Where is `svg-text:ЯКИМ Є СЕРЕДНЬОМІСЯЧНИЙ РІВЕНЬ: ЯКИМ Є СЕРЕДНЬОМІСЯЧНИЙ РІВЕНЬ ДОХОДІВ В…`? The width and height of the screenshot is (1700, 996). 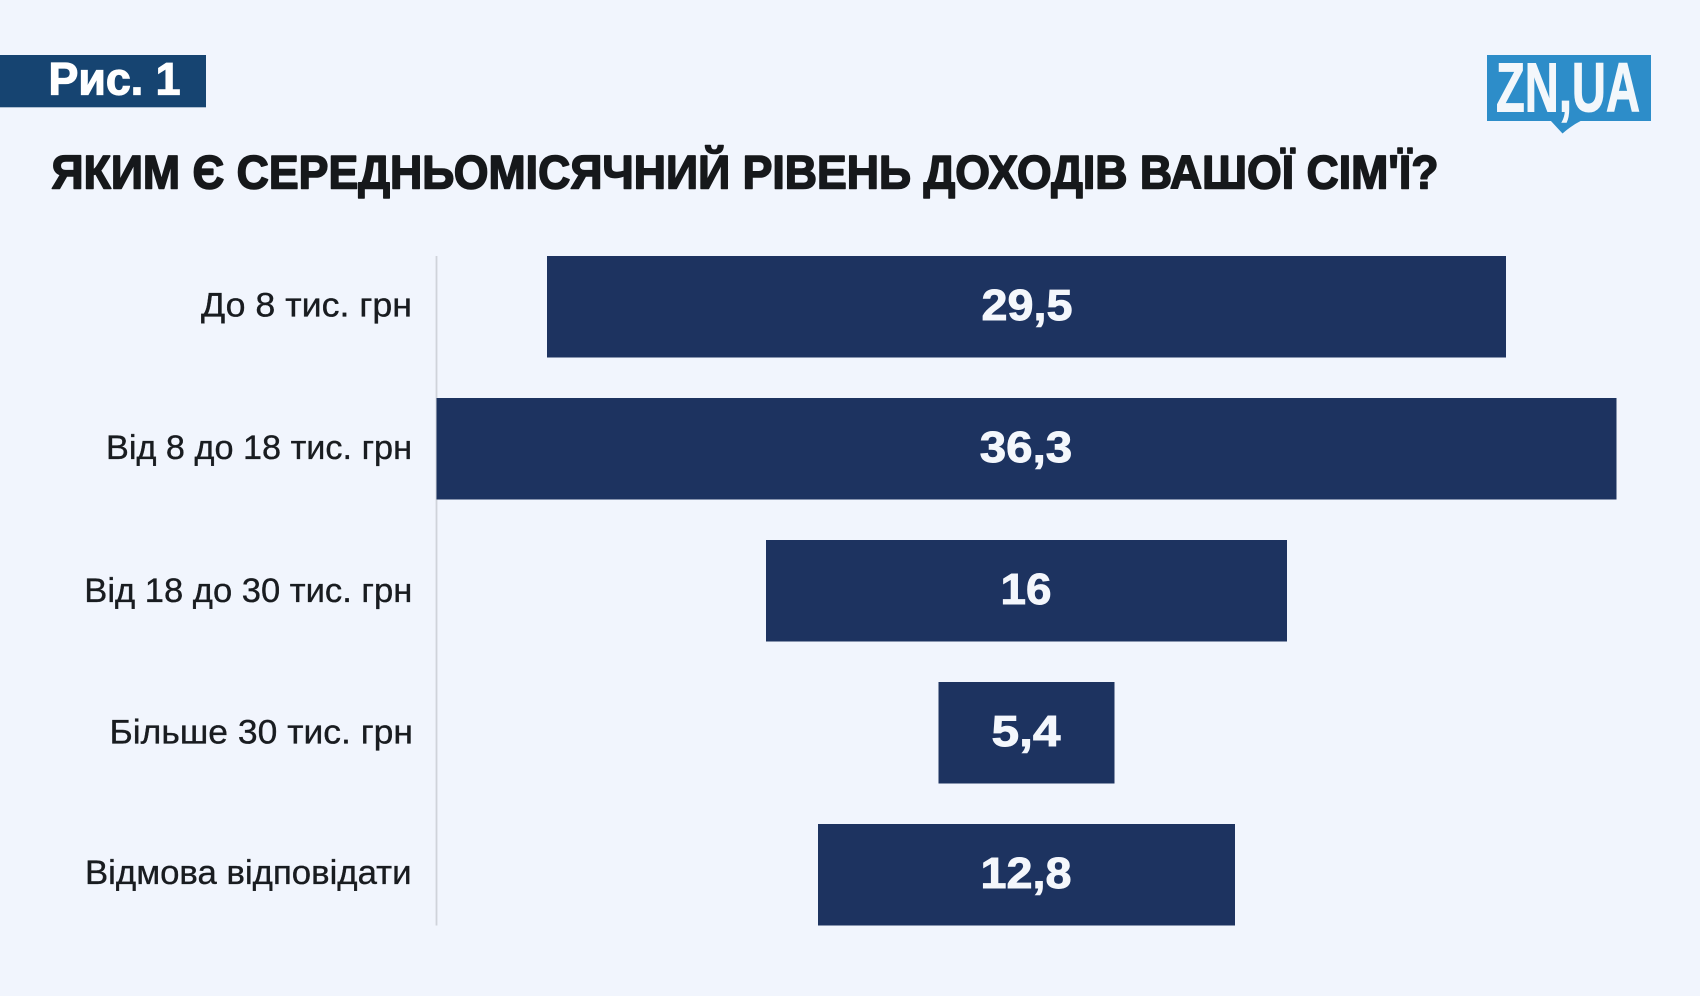 svg-text:ЯКИМ Є СЕРЕДНЬОМІСЯЧНИЙ РІВЕНЬ: ЯКИМ Є СЕРЕДНЬОМІСЯЧНИЙ РІВЕНЬ ДОХОДІВ В… is located at coordinates (745, 172).